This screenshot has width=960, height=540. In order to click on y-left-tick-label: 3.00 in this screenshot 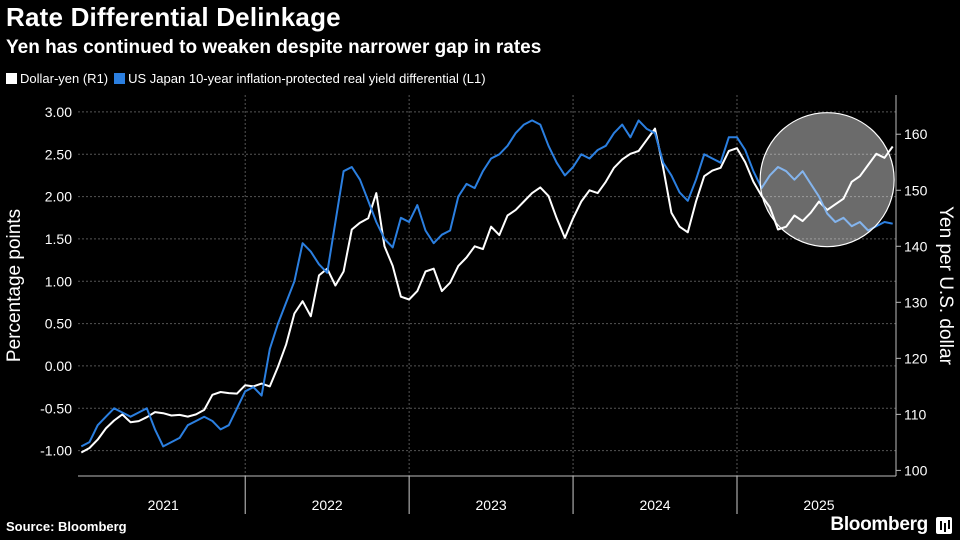, I will do `click(58, 112)`.